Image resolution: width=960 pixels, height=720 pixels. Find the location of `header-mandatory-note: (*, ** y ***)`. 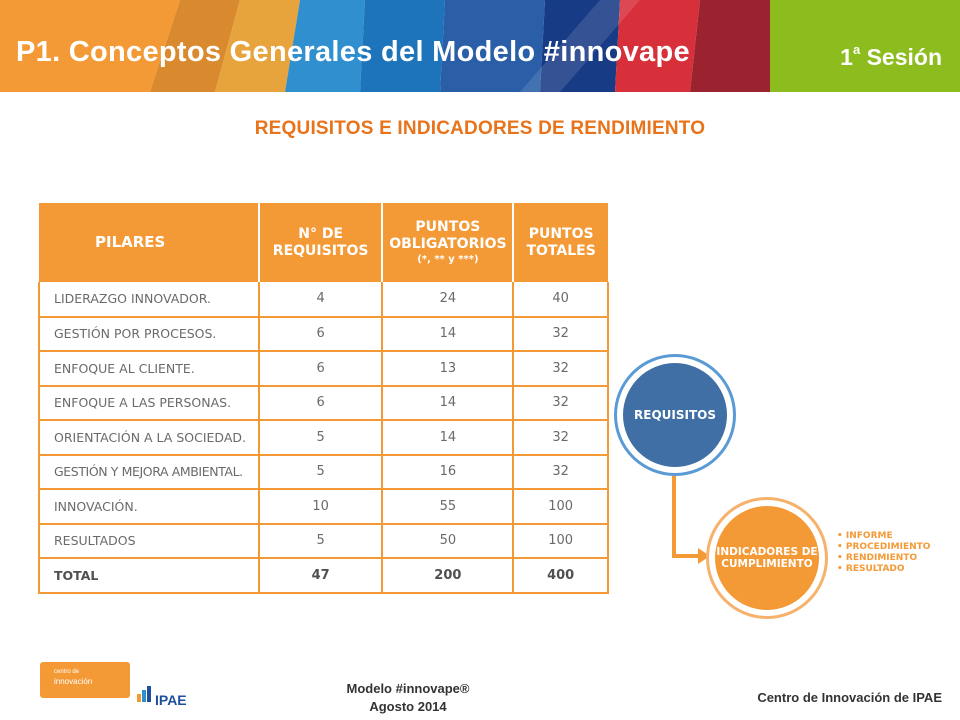

header-mandatory-note: (*, ** y ***) is located at coordinates (448, 259).